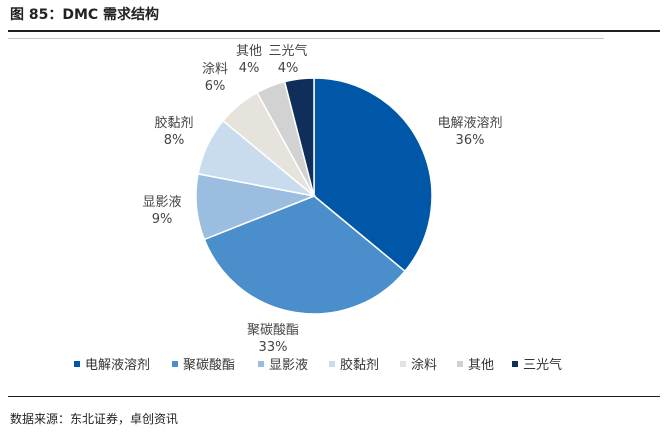 The height and width of the screenshot is (432, 669). I want to click on slice-value-label: 6%, so click(215, 86).